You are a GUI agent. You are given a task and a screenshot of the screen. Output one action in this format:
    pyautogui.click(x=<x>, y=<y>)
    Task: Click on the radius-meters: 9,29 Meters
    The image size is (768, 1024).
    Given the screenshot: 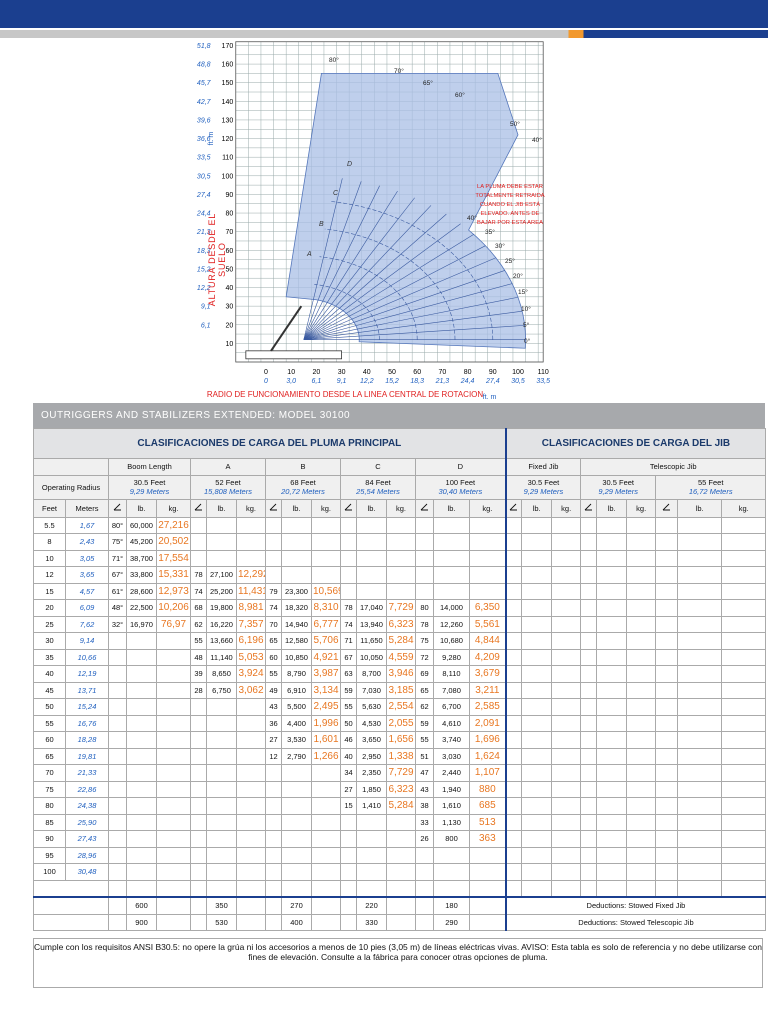 What is the action you would take?
    pyautogui.click(x=618, y=491)
    